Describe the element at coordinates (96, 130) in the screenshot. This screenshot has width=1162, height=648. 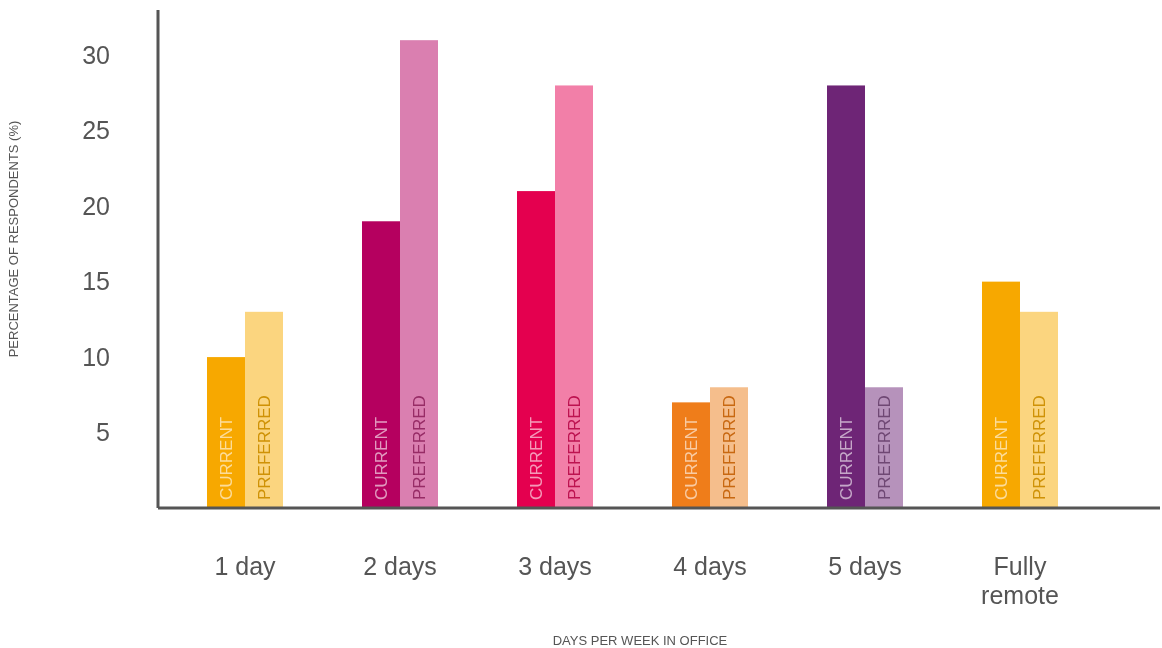
I see `y-tick-label: 25` at that location.